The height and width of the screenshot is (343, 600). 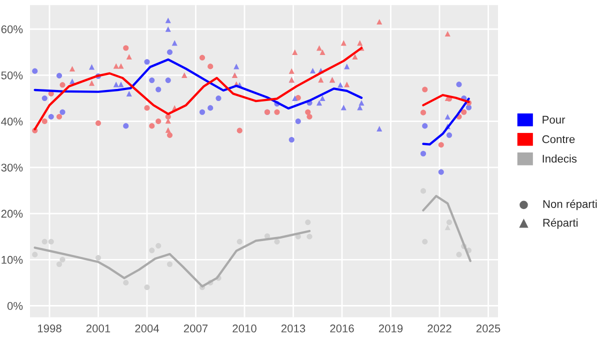 What do you see at coordinates (342, 328) in the screenshot?
I see `x-tick-label: 2016` at bounding box center [342, 328].